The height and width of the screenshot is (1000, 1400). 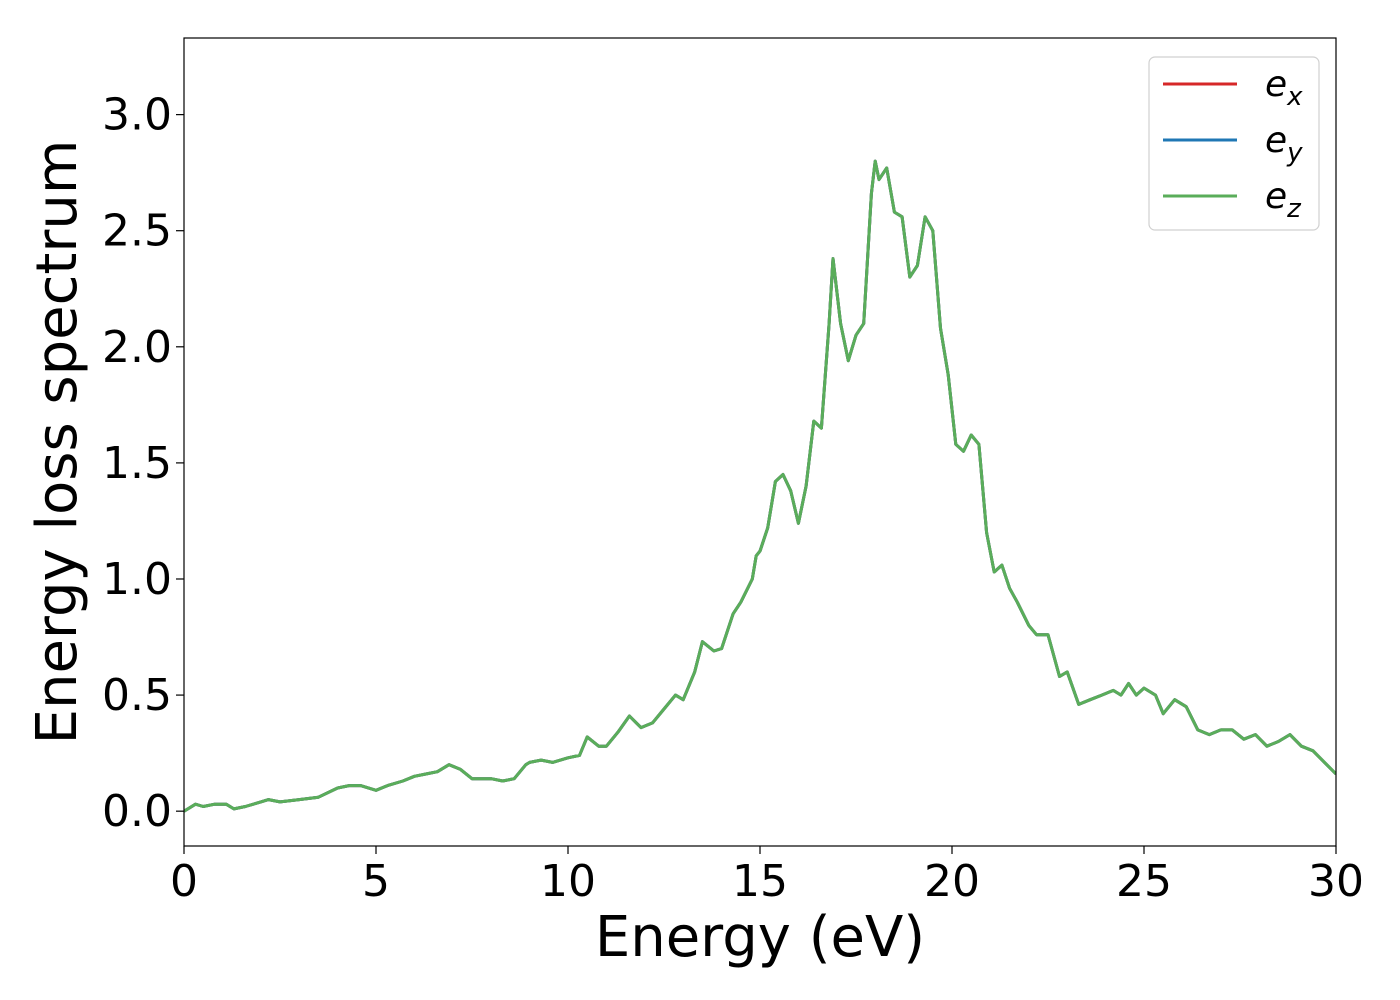 I want to click on legend-label-sub: y, so click(x=1294, y=153).